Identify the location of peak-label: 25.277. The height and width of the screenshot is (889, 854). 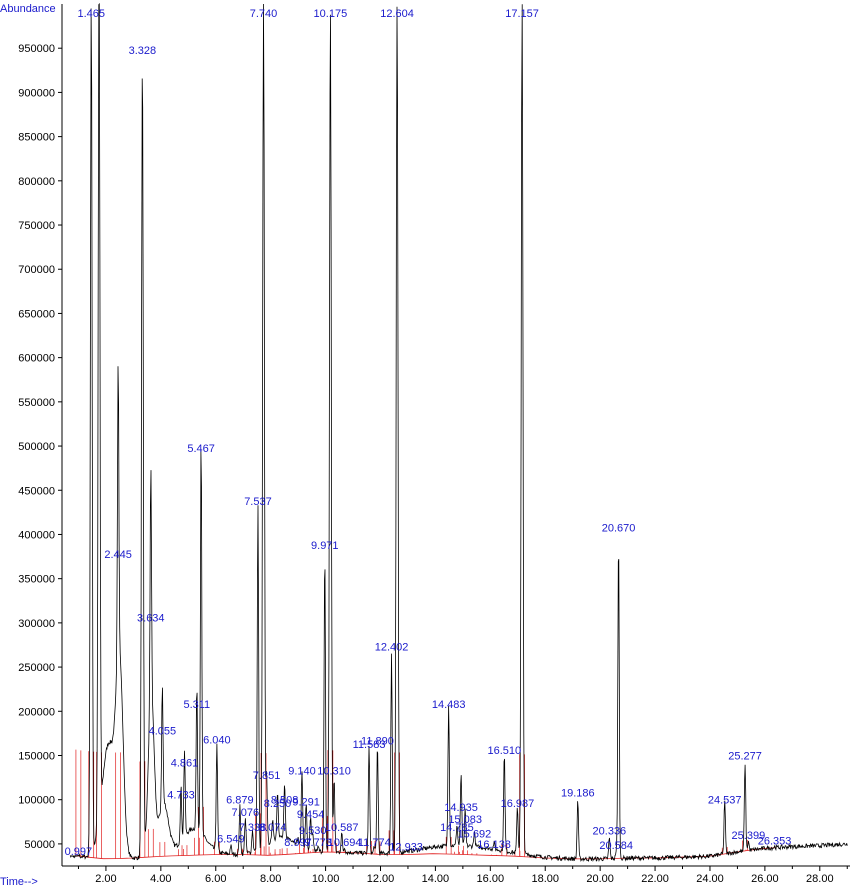
(745, 756).